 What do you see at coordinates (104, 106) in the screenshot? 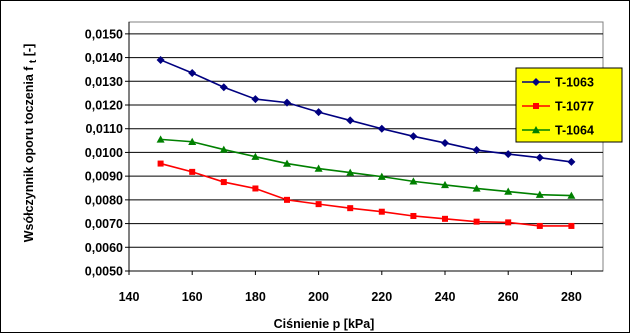
I see `y-tick-label: 0,0120` at bounding box center [104, 106].